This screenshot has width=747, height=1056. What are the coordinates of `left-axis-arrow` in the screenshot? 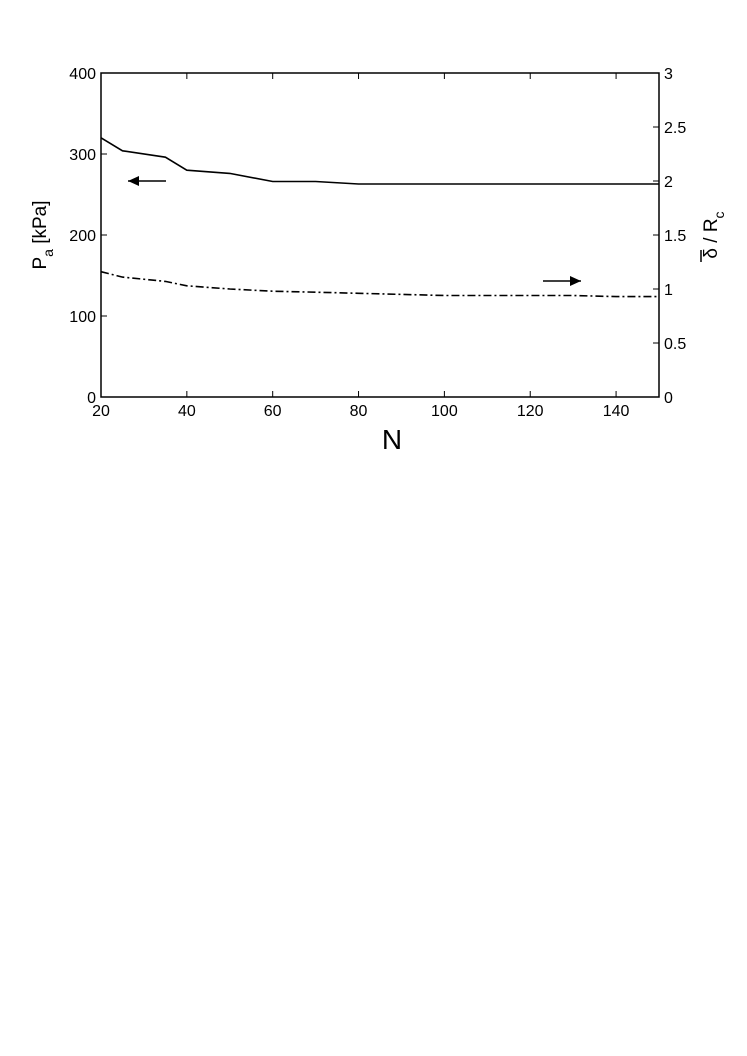 It's located at (147, 181).